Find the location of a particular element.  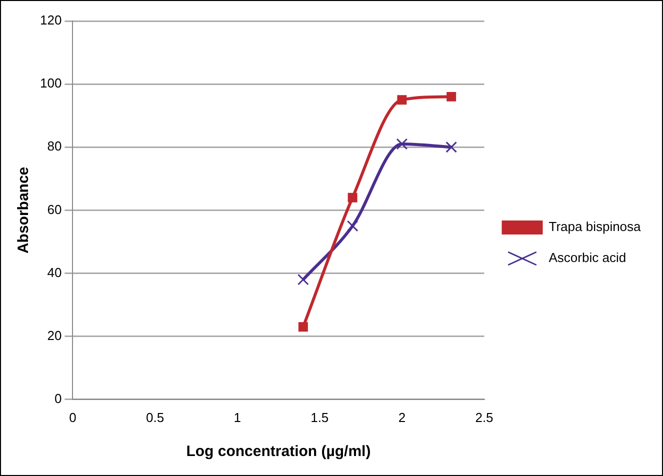

y-tick-label: 40 is located at coordinates (54, 272).